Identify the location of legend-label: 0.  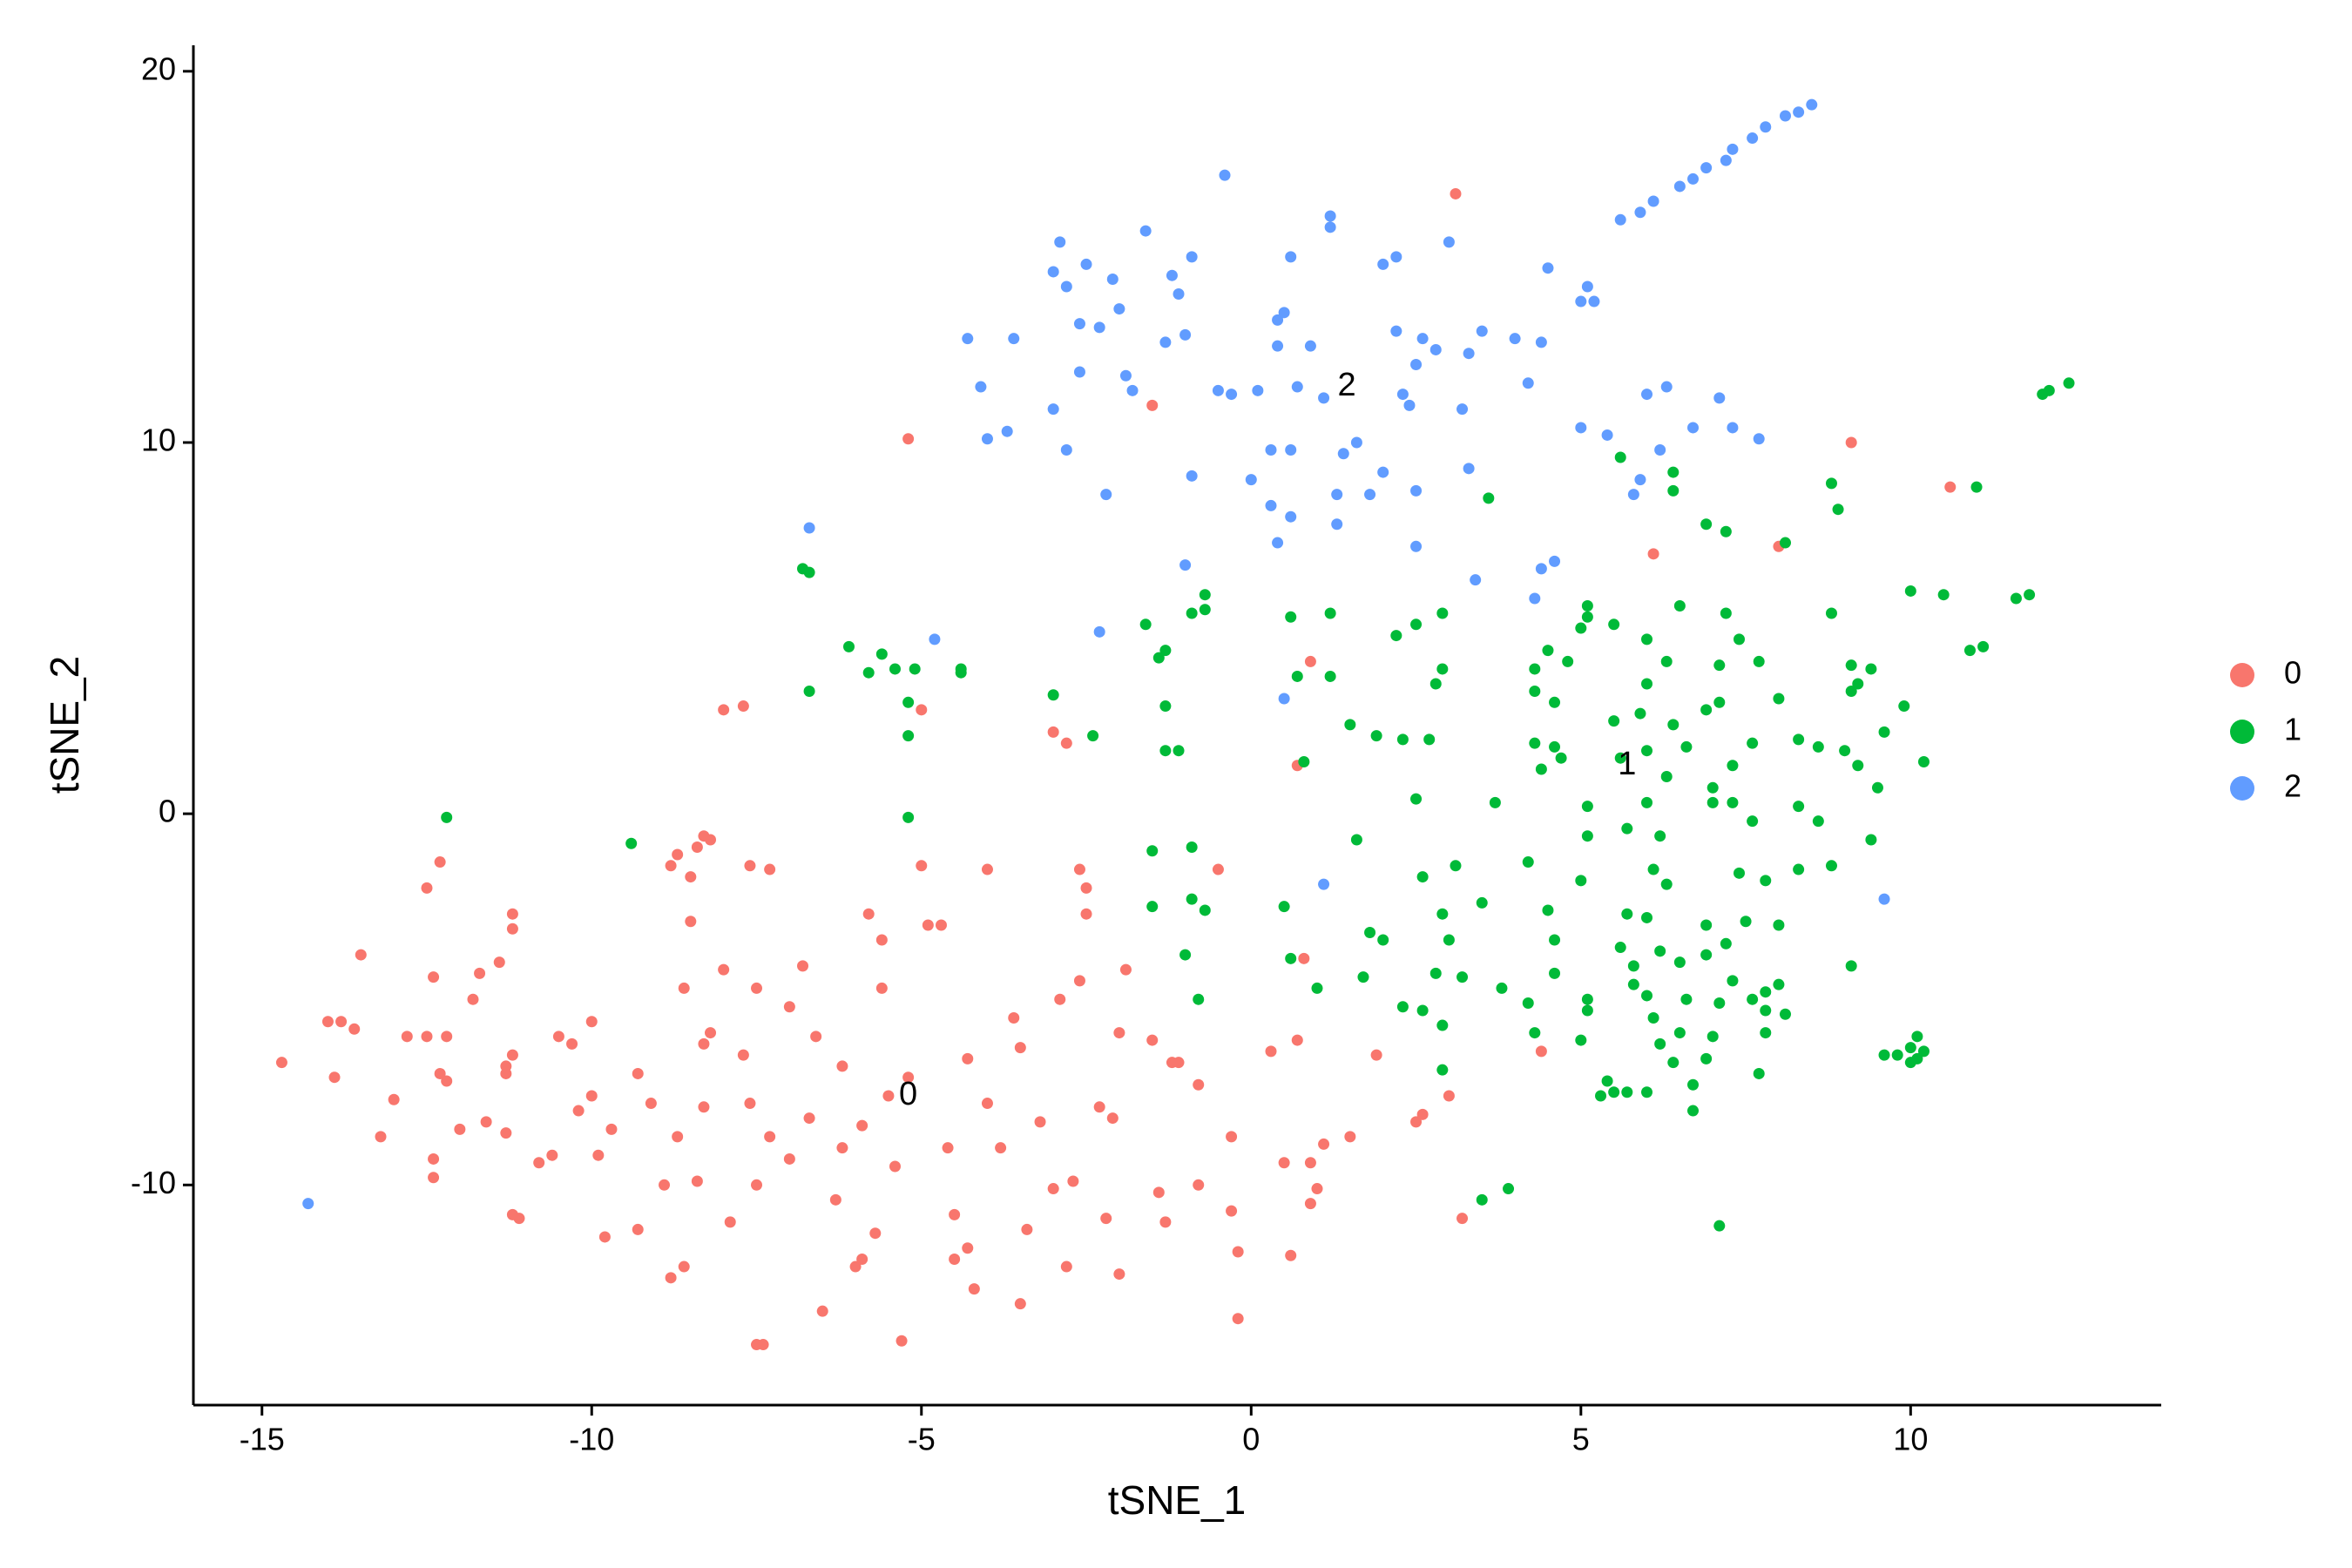
(2292, 673).